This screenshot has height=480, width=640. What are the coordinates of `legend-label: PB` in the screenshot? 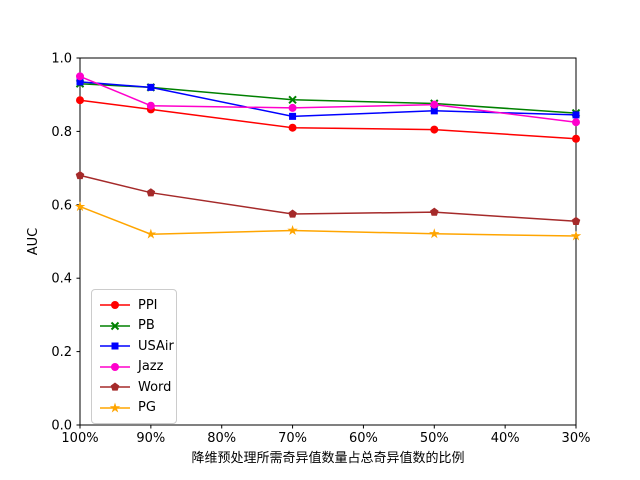 It's located at (146, 326).